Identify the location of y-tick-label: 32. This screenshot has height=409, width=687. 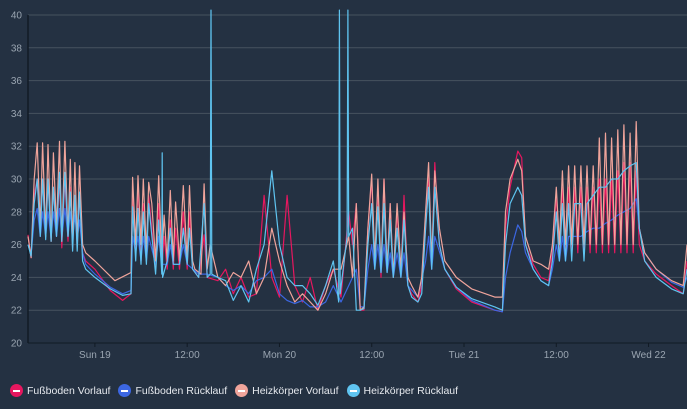
(17, 147).